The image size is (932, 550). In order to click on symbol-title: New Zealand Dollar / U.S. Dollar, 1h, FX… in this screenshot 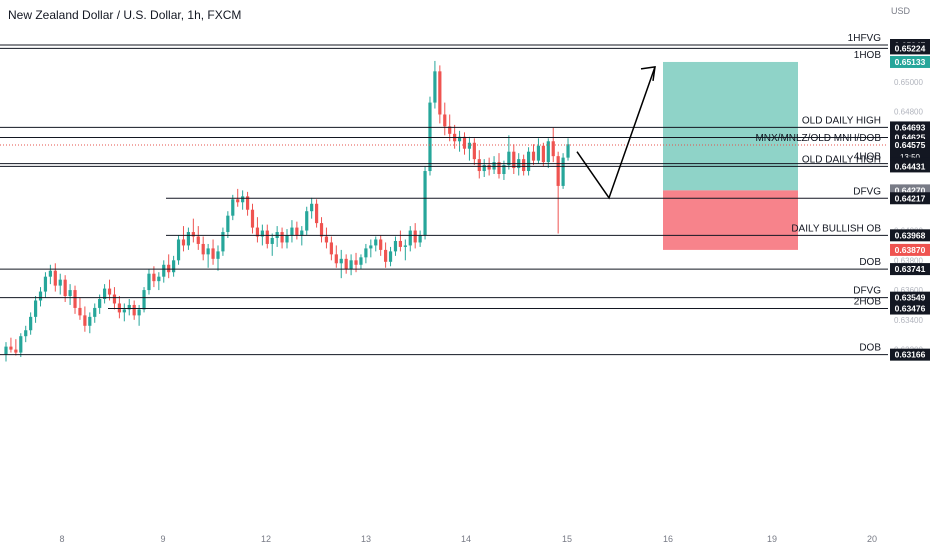, I will do `click(125, 15)`.